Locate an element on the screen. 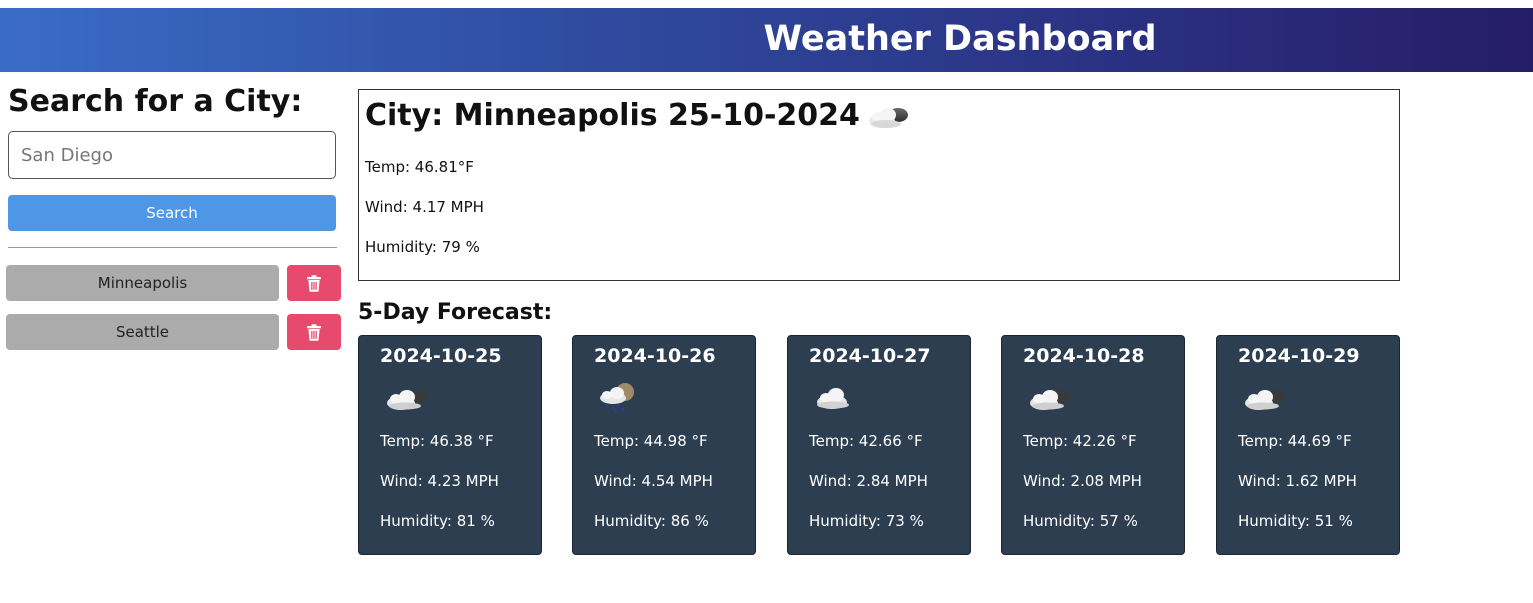  forecast-heading: 5-Day Forecast: is located at coordinates (455, 312).